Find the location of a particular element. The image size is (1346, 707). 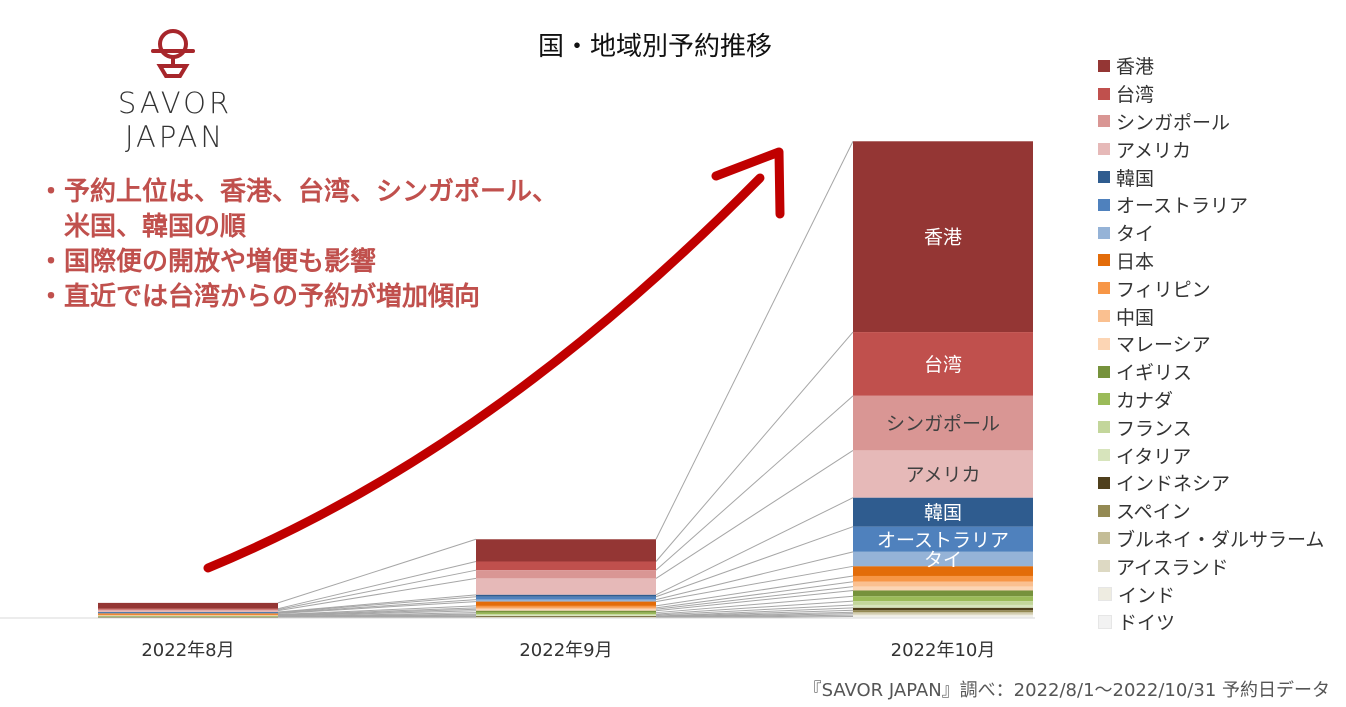

legend-item: フランス is located at coordinates (1211, 427).